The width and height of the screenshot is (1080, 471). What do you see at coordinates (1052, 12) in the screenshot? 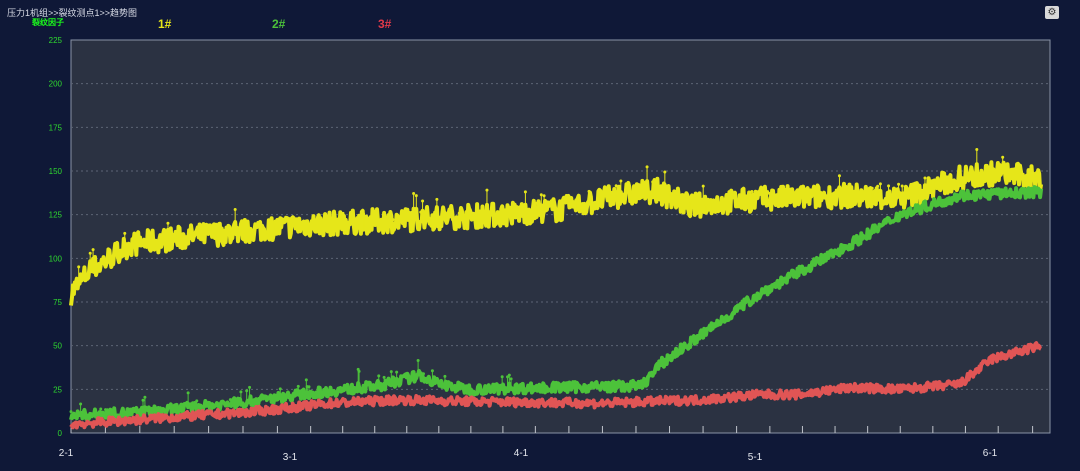
I see `gear-icon: ⚙` at bounding box center [1052, 12].